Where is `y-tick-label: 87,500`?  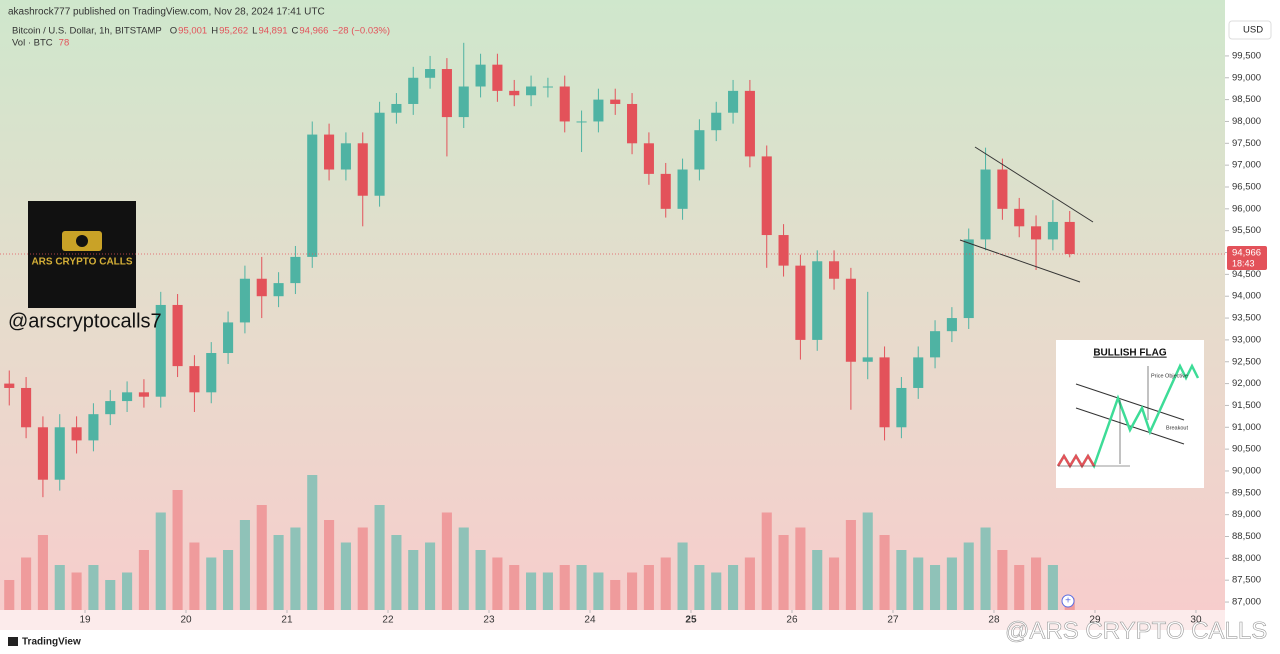
y-tick-label: 87,500 is located at coordinates (1246, 580).